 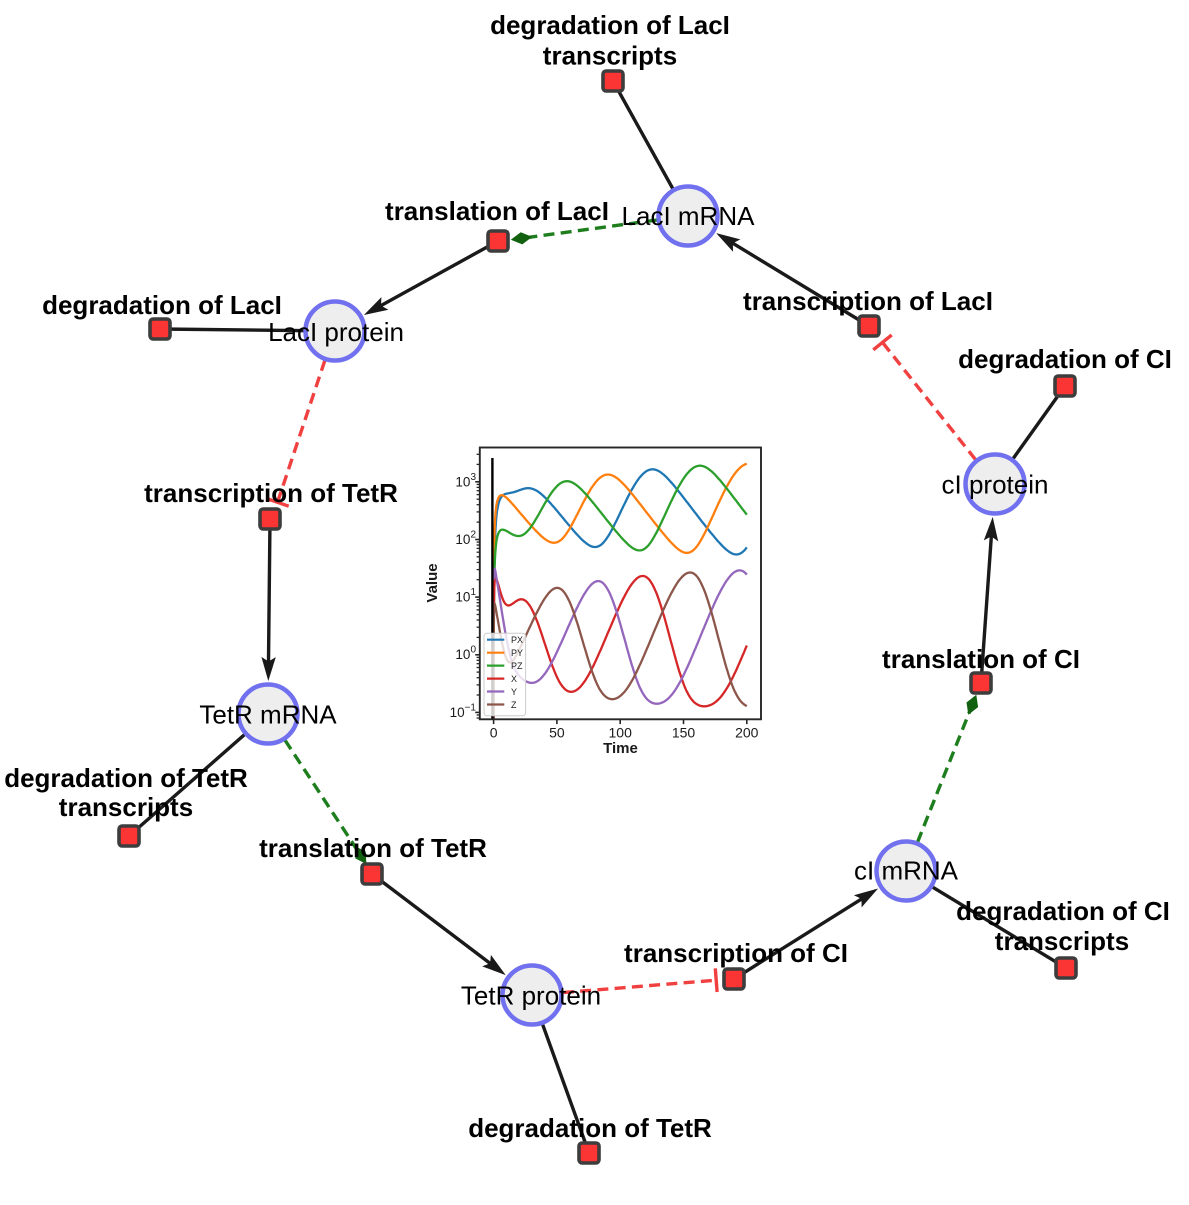 What do you see at coordinates (336, 332) in the screenshot?
I see `svg-text: LacI protein` at bounding box center [336, 332].